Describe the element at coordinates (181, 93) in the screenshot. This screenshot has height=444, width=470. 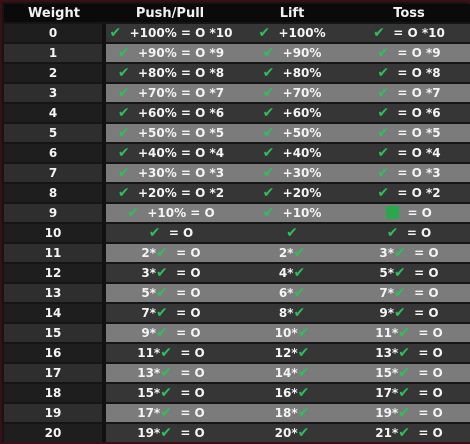
I see `push-pull-value: +70% = O *7` at that location.